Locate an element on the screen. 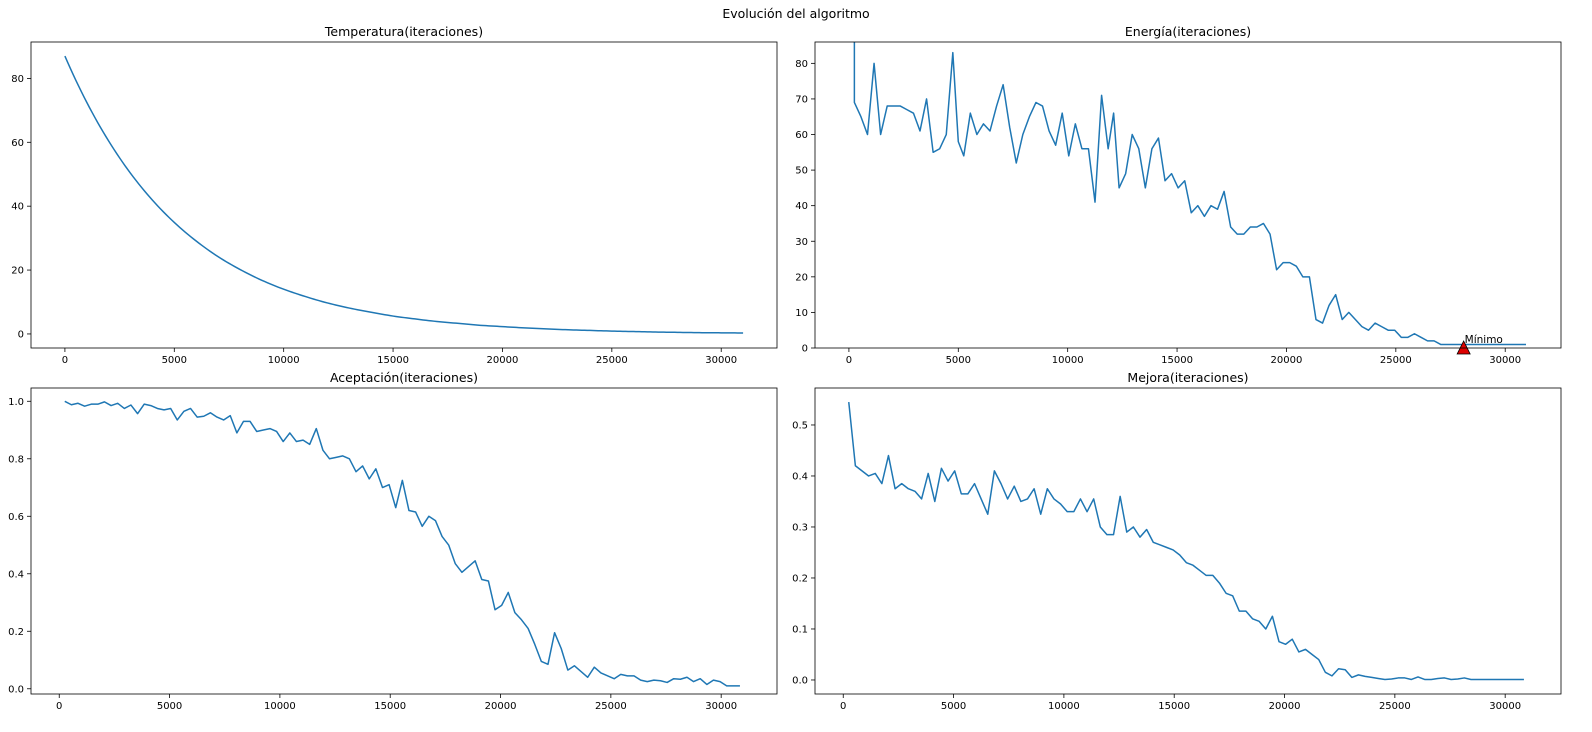 The height and width of the screenshot is (732, 1592). energia-ytick-label: 70 is located at coordinates (801, 99).